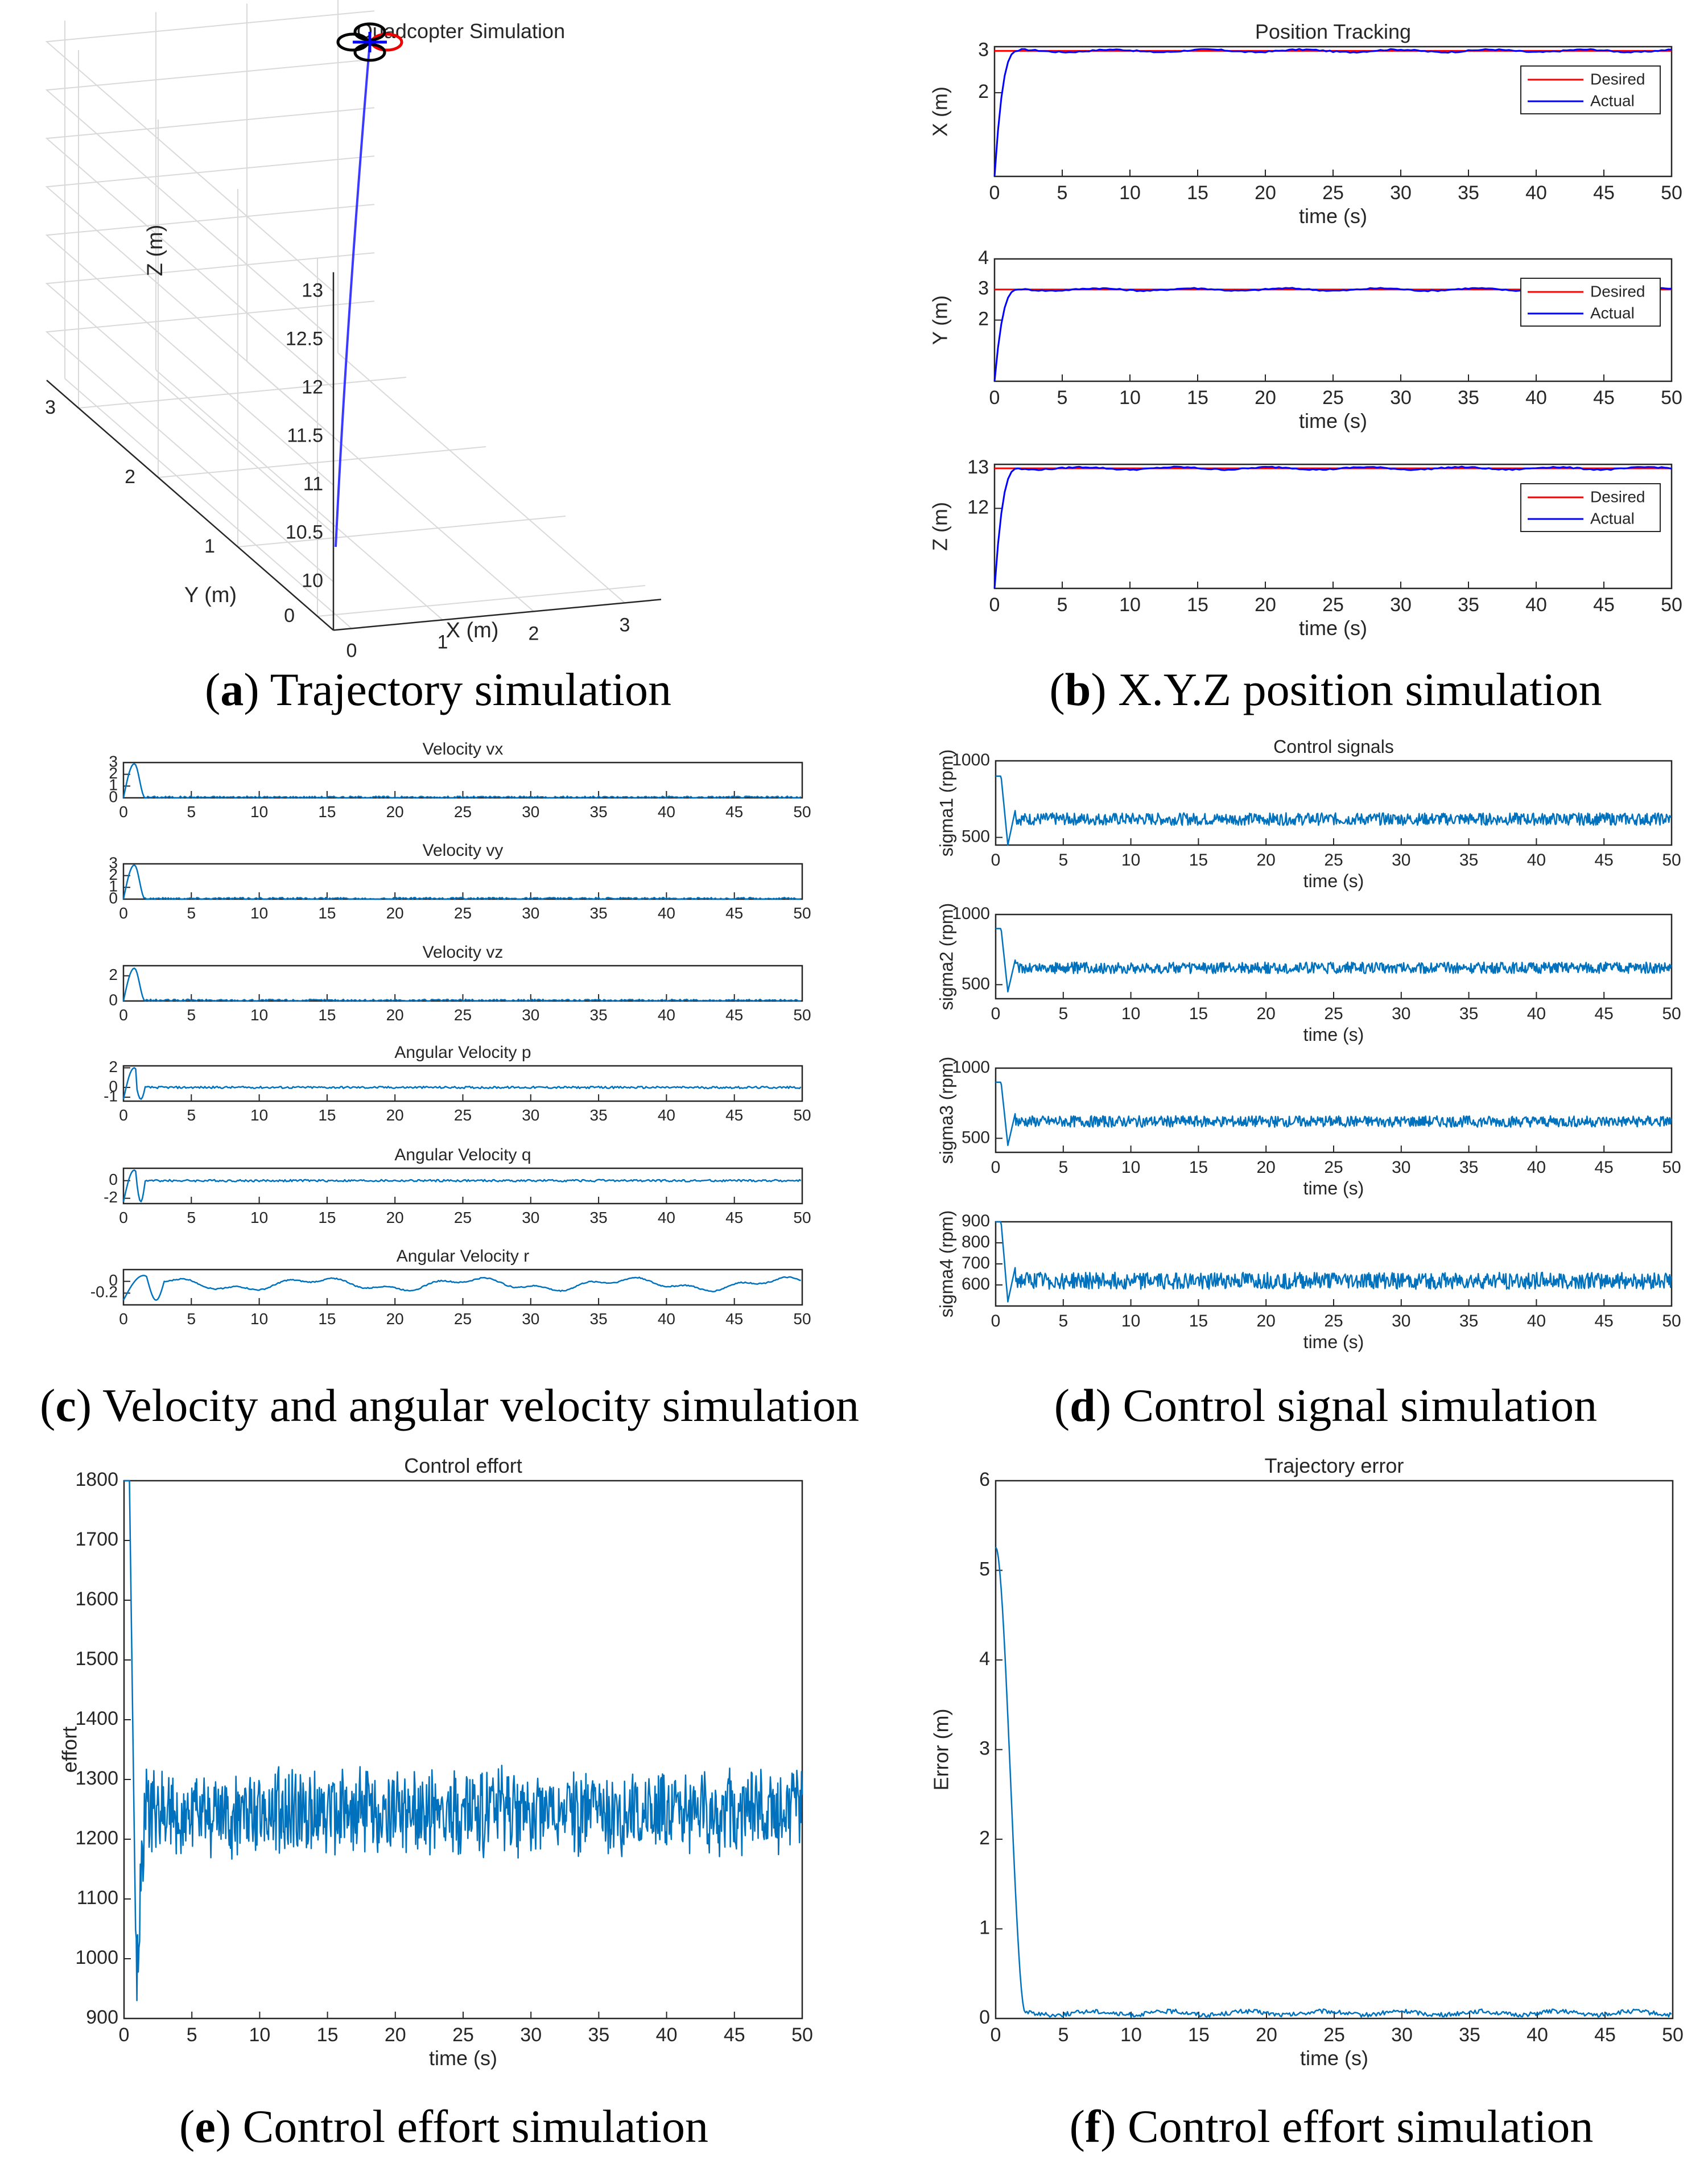 Image resolution: width=1708 pixels, height=2167 pixels. Describe the element at coordinates (1468, 1321) in the screenshot. I see `d4-xtick-label: 35` at that location.